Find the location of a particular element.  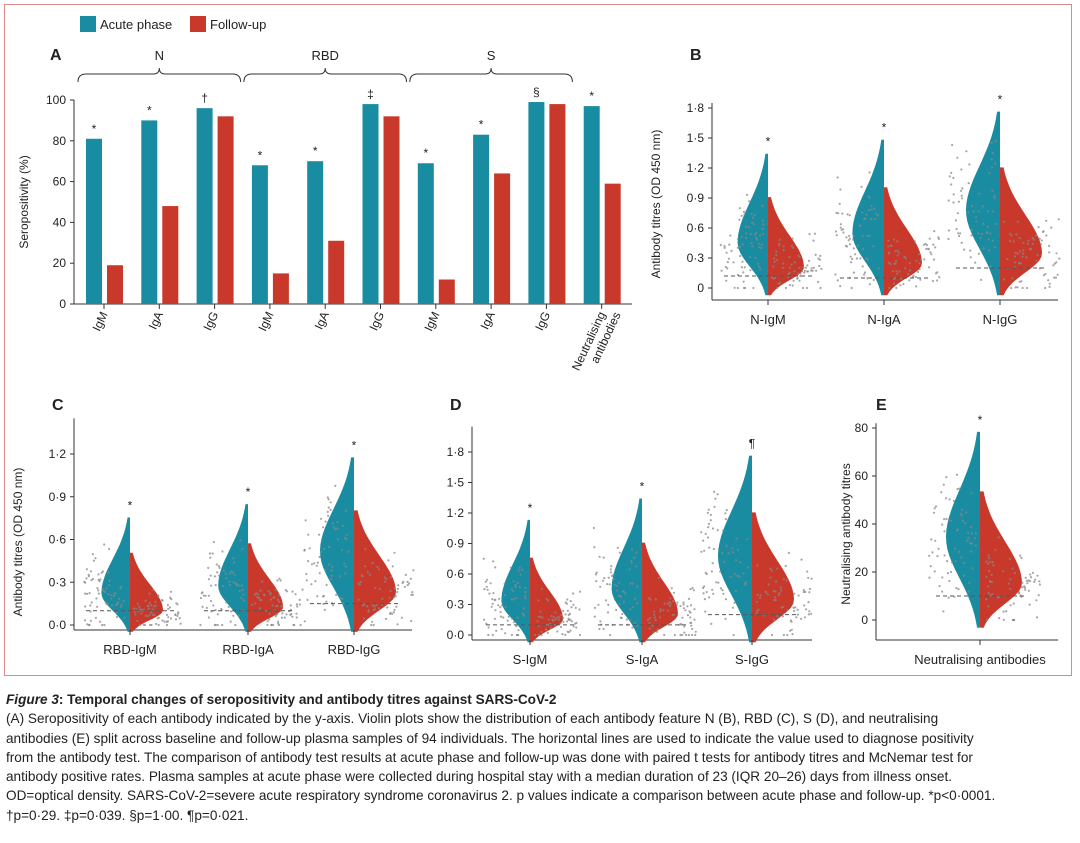

panel-d-violin-acute is located at coordinates (735, 549).